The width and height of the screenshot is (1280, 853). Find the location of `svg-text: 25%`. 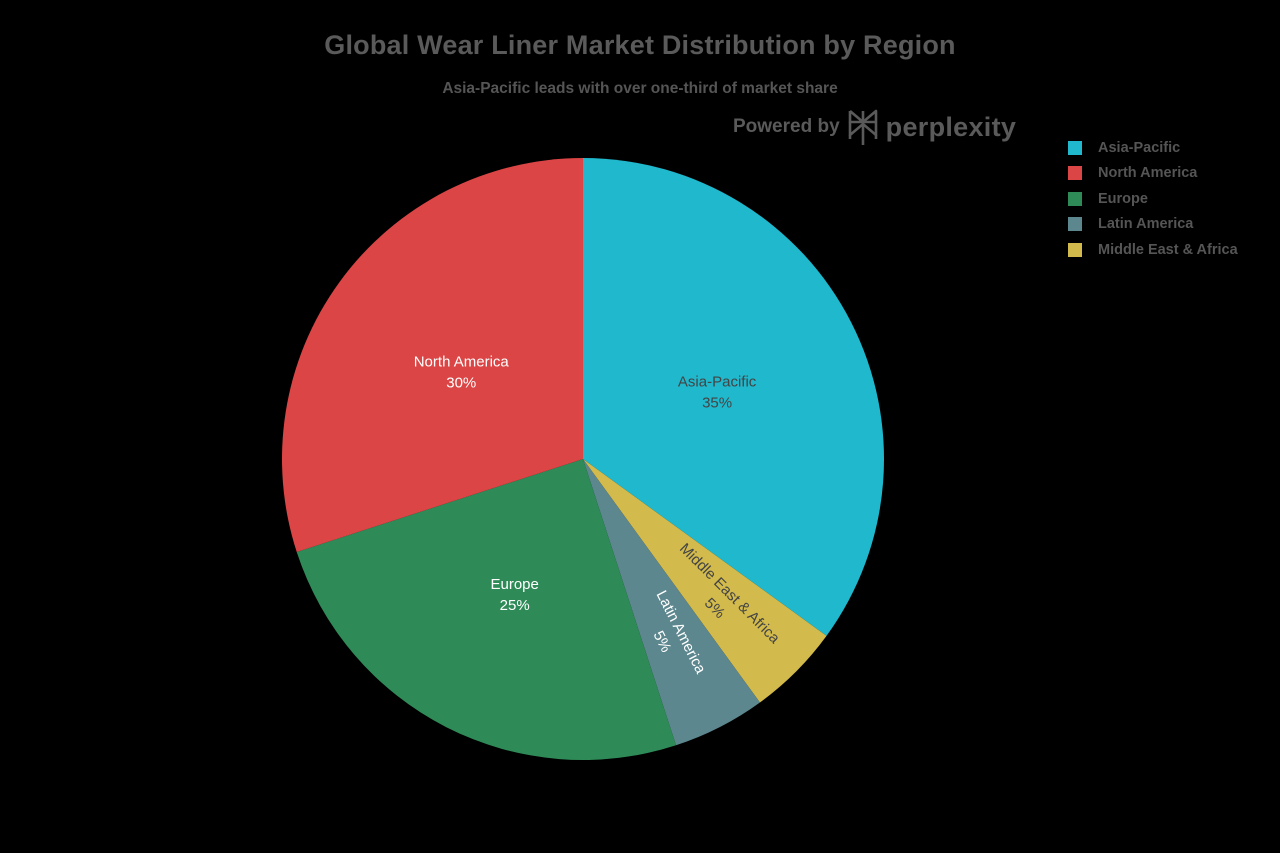

svg-text: 25% is located at coordinates (515, 605).